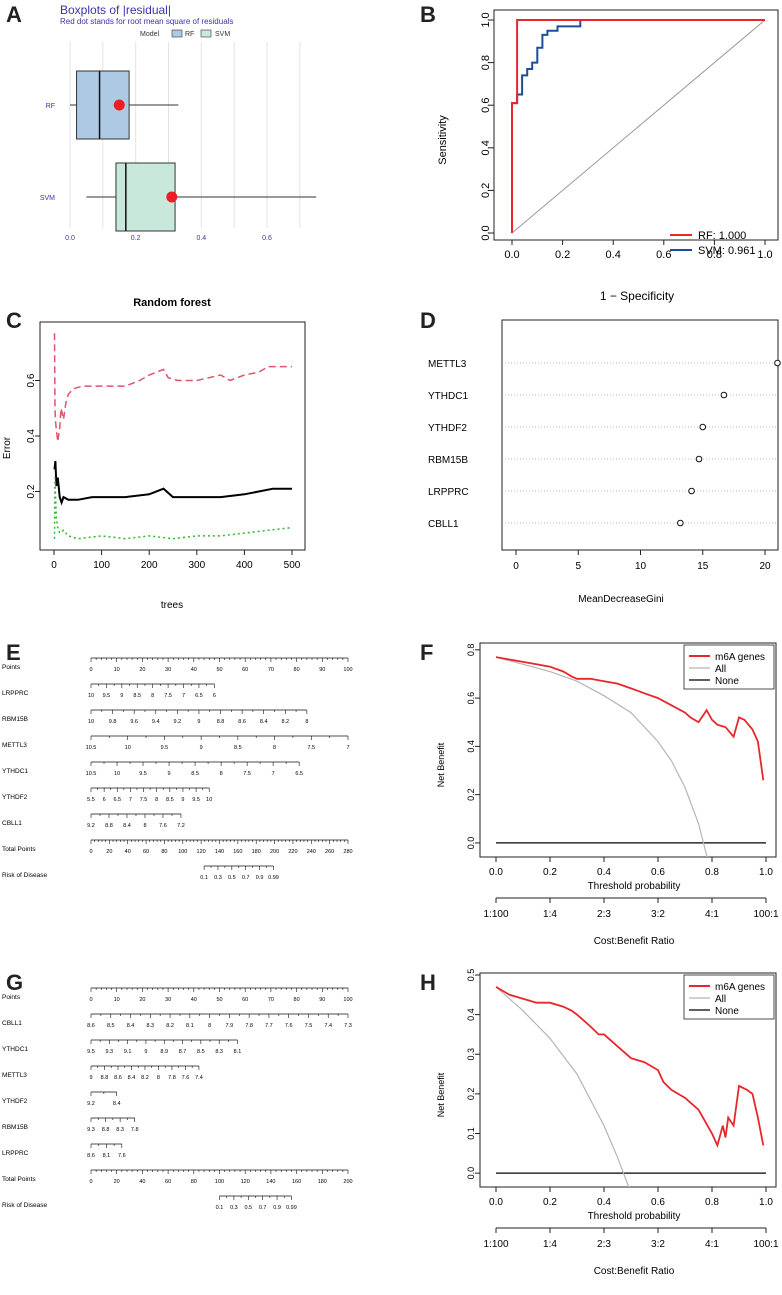 This screenshot has height=1295, width=782. What do you see at coordinates (634, 886) in the screenshot?
I see `dca-f-xlabel: Threshold probability` at bounding box center [634, 886].